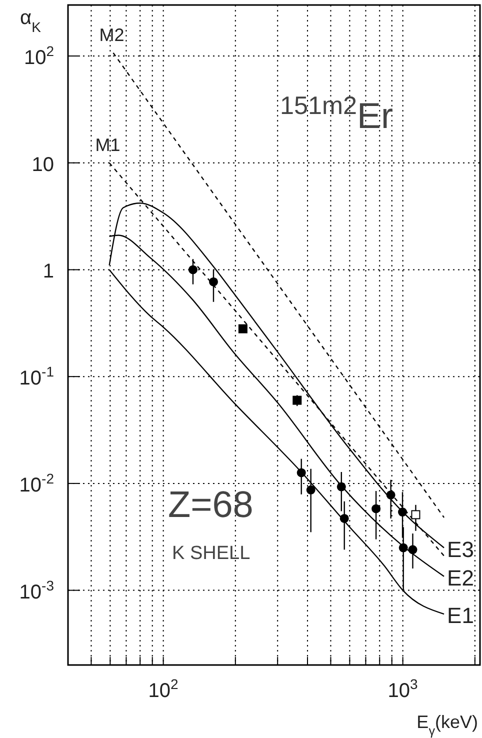 The image size is (482, 738). Describe the element at coordinates (211, 553) in the screenshot. I see `annotation: K SHELL` at that location.